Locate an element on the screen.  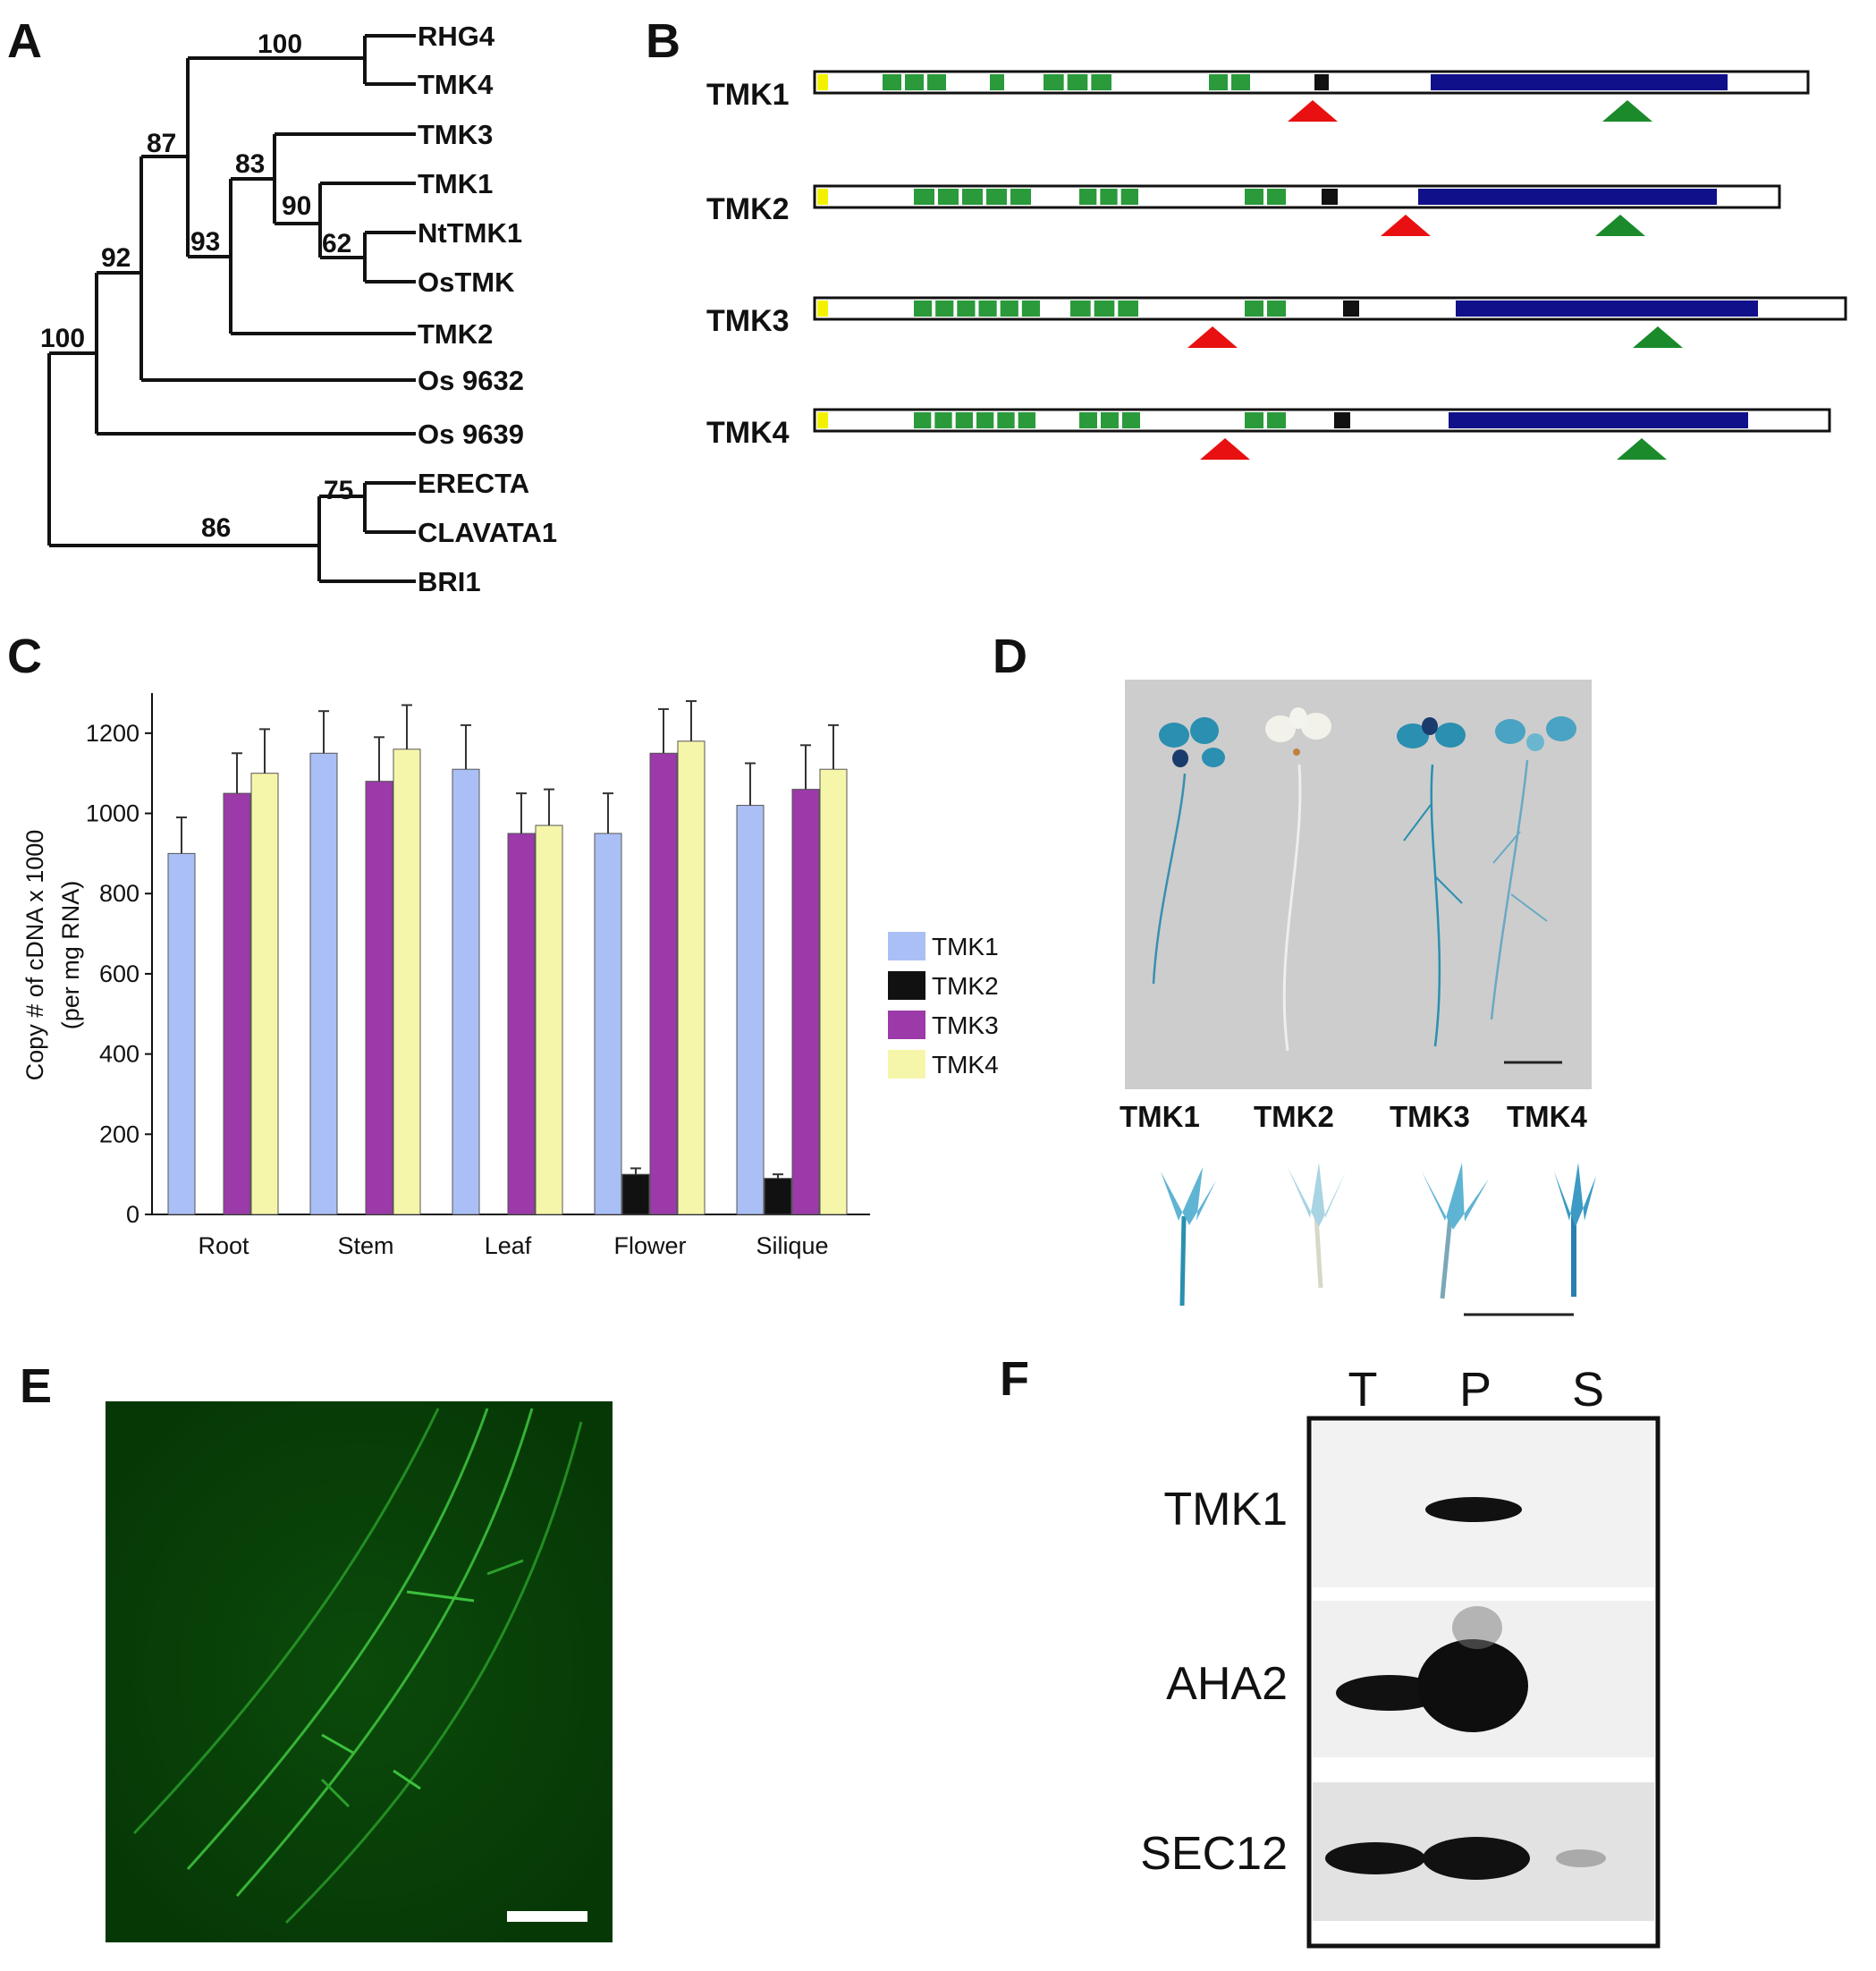
bar-tmk1-leaf is located at coordinates (466, 991).